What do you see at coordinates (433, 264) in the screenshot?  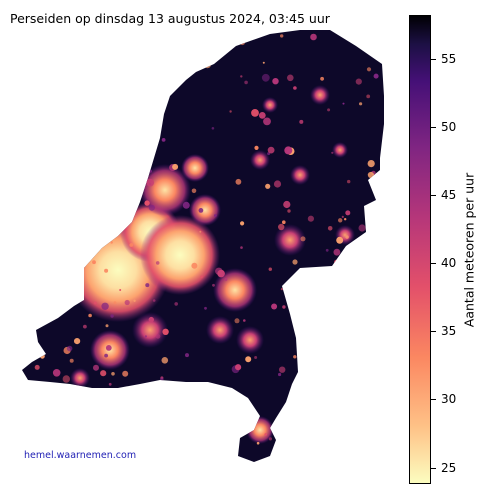 I see `colorbar-tick` at bounding box center [433, 264].